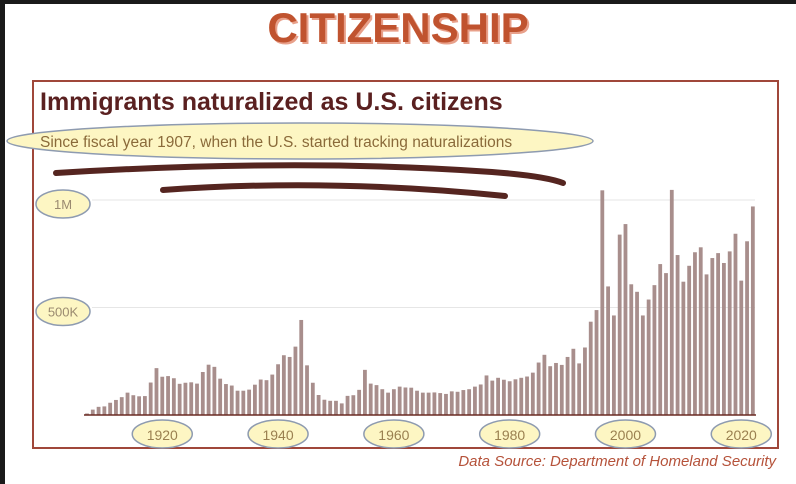  What do you see at coordinates (260, 397) in the screenshot?
I see `bar-1937` at bounding box center [260, 397].